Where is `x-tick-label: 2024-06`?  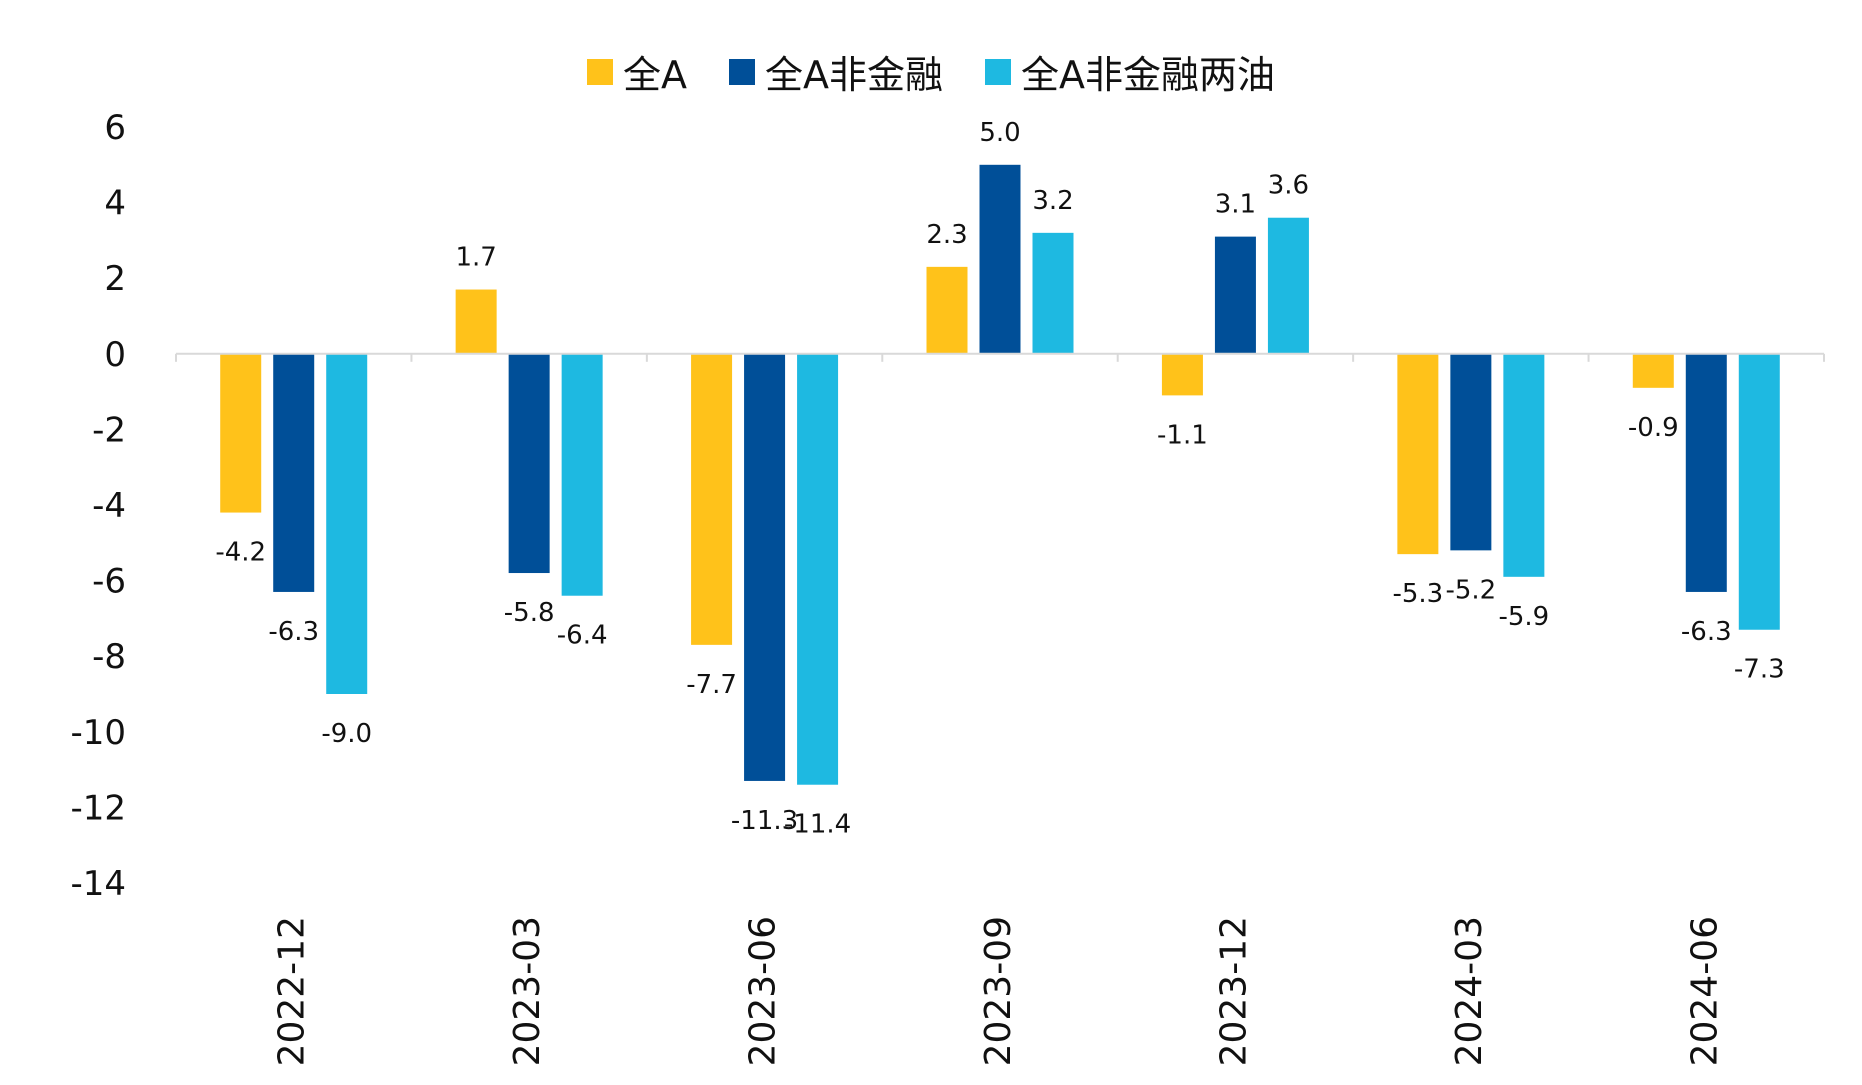
x-tick-label: 2024-06 is located at coordinates (1704, 991).